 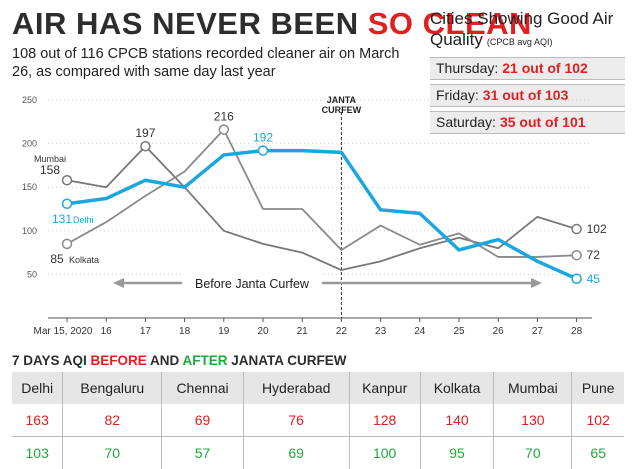 What do you see at coordinates (62, 219) in the screenshot?
I see `data-label-delhi: 131` at bounding box center [62, 219].